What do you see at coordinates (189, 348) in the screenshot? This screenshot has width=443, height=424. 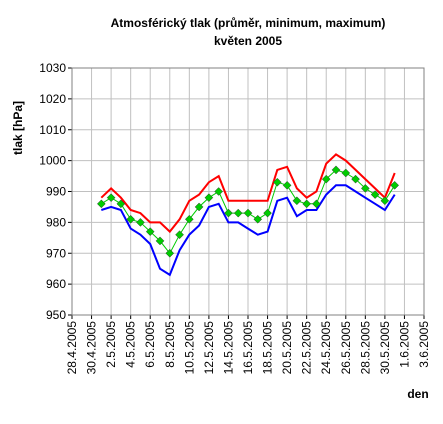 I see `x-tick-label: 10.5.2005` at bounding box center [189, 348].